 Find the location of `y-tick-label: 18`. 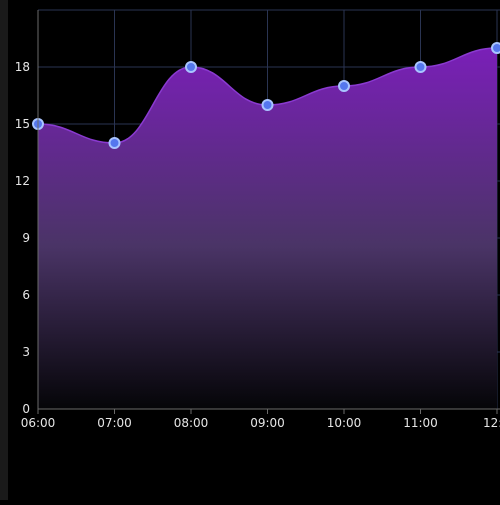

y-tick-label: 18 is located at coordinates (22, 67).